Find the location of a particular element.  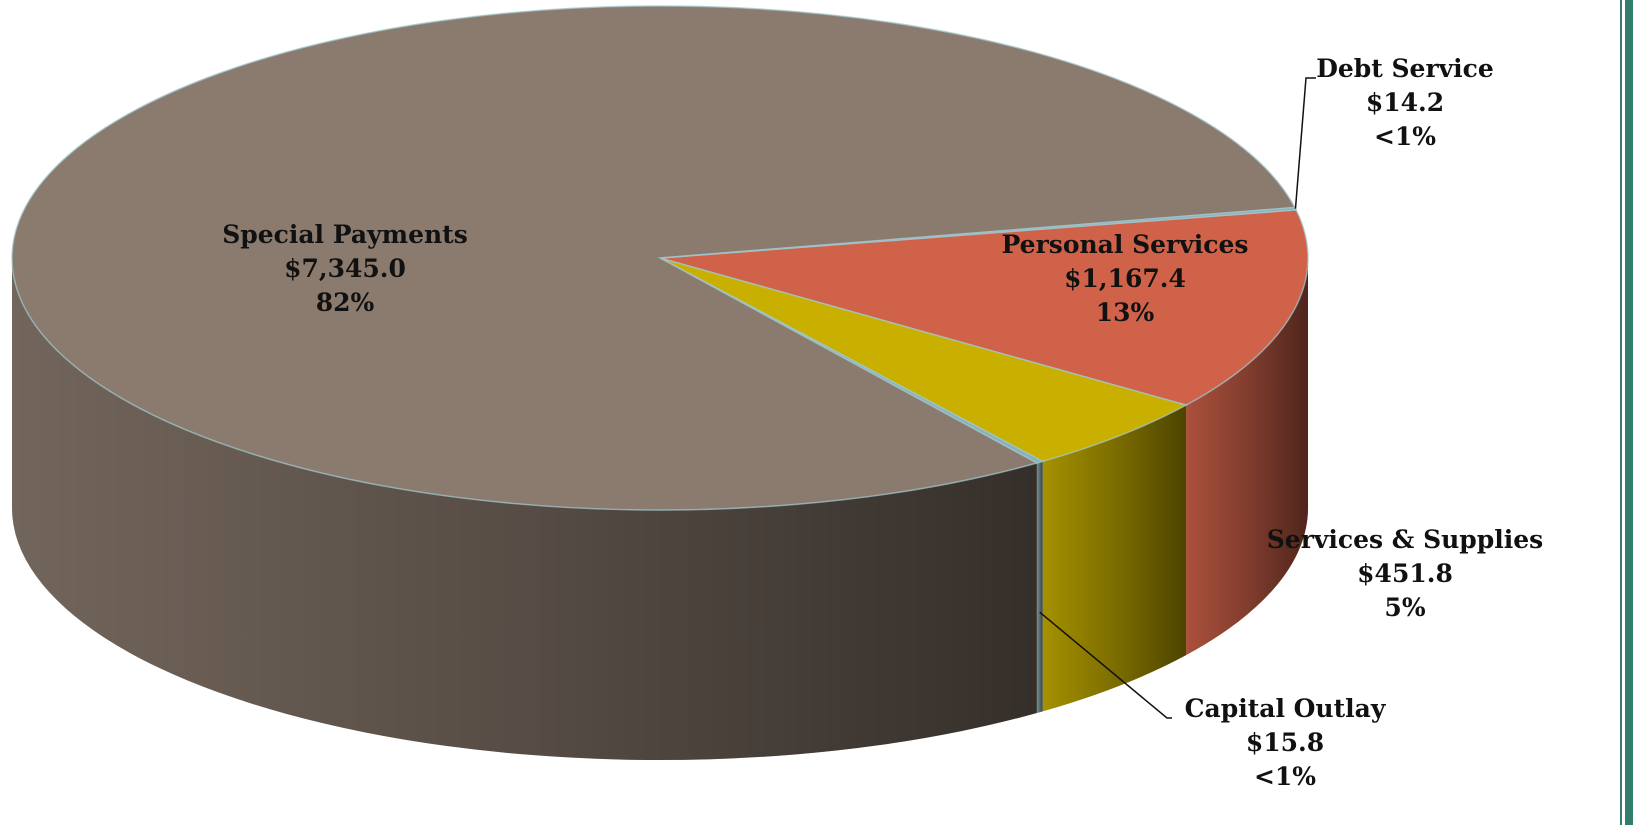

slice-amount: $1,167.4 is located at coordinates (1125, 278).